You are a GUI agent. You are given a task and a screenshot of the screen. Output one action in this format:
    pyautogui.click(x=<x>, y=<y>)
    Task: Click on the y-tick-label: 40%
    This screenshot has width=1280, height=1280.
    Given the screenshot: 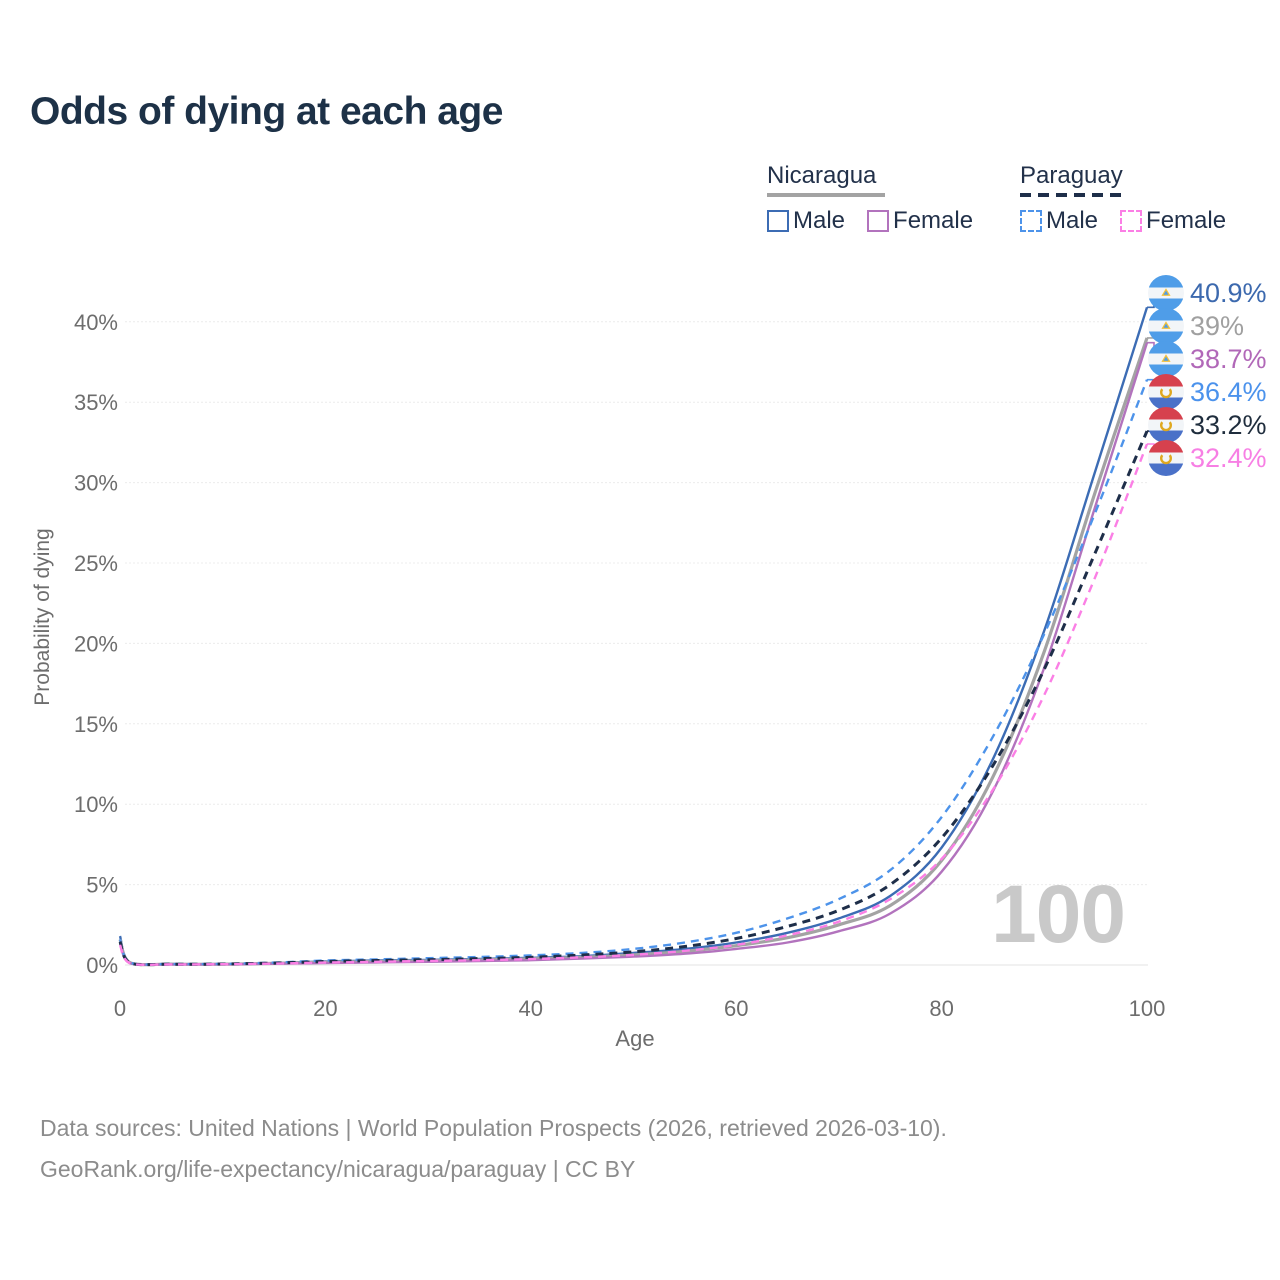 What is the action you would take?
    pyautogui.click(x=96, y=322)
    